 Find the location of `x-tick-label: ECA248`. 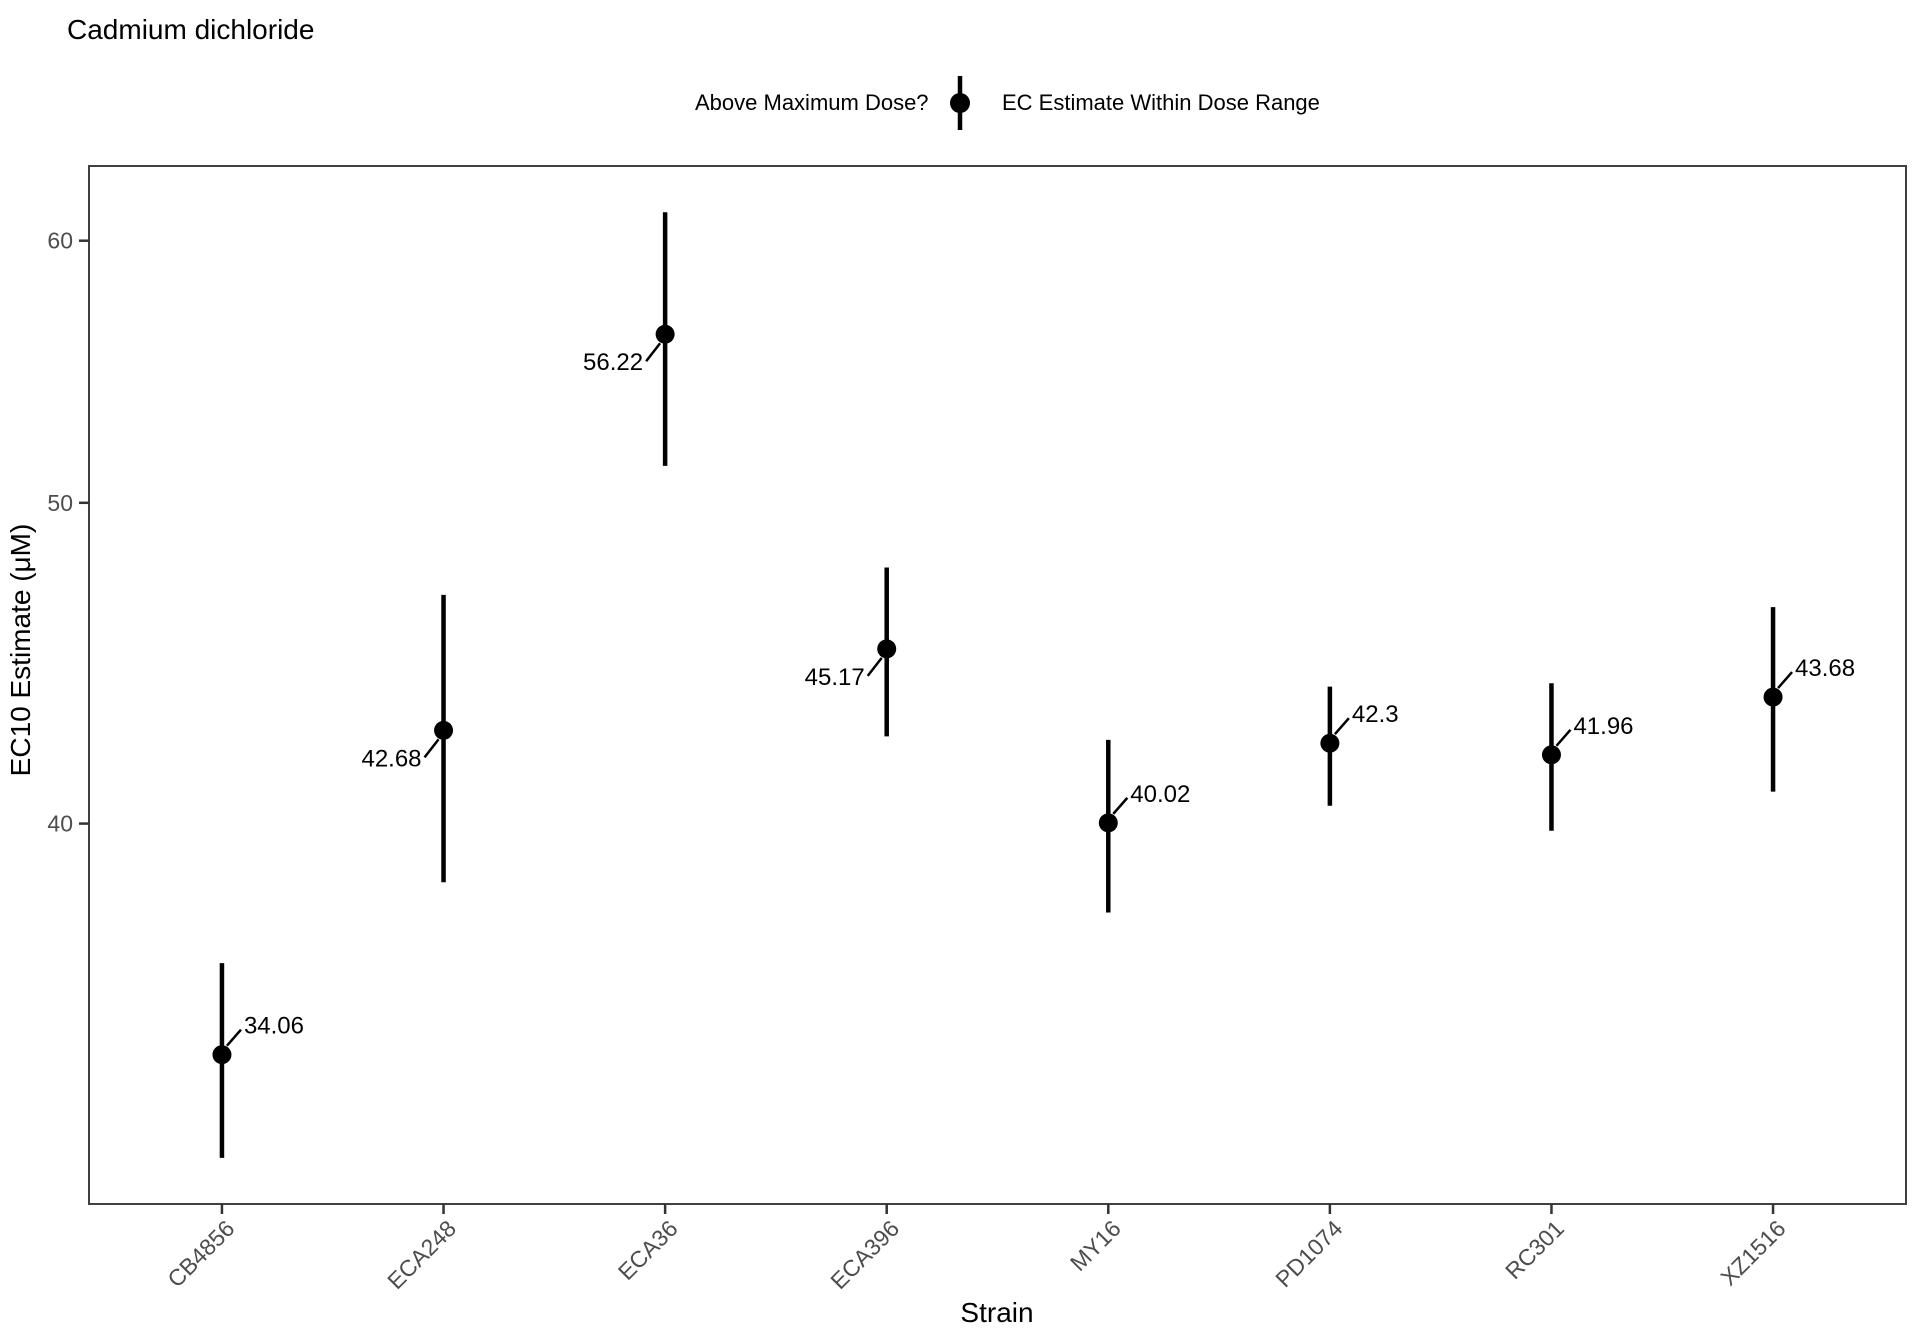

x-tick-label: ECA248 is located at coordinates (421, 1254).